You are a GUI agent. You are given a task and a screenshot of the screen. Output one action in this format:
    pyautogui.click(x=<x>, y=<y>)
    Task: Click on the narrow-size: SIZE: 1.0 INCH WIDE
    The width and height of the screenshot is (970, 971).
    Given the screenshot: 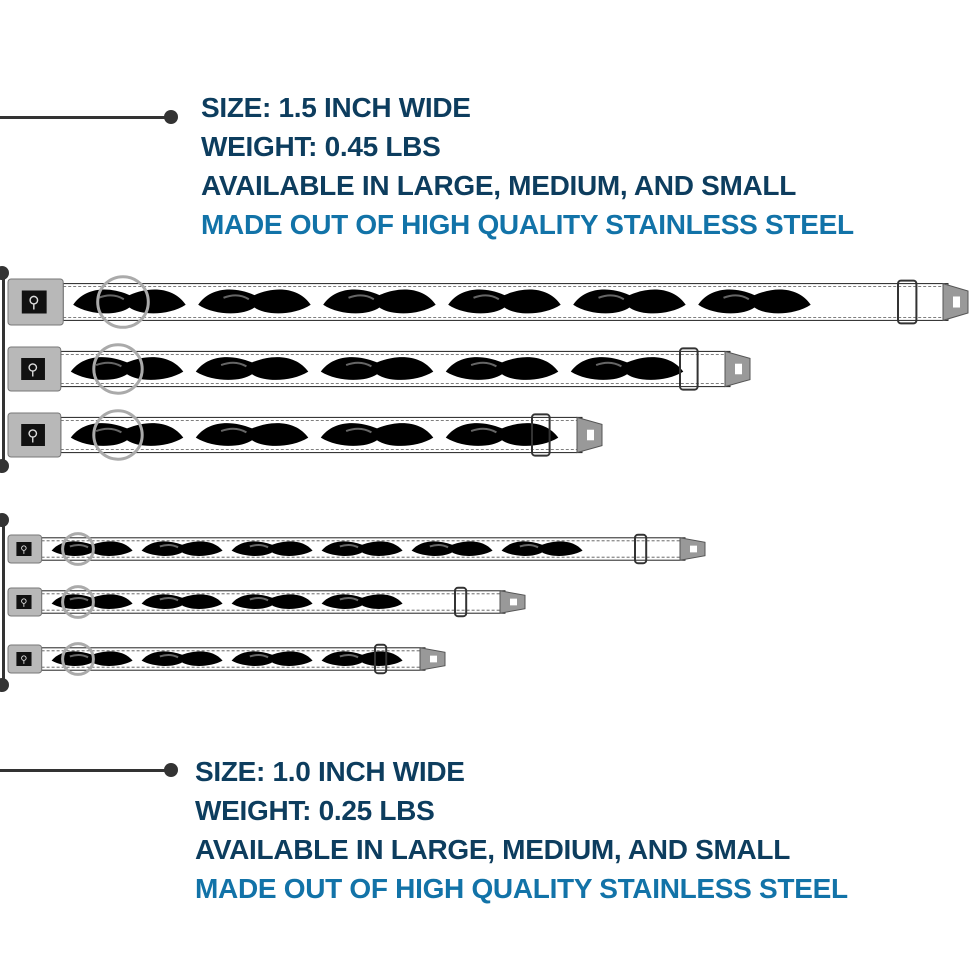 What is the action you would take?
    pyautogui.click(x=330, y=771)
    